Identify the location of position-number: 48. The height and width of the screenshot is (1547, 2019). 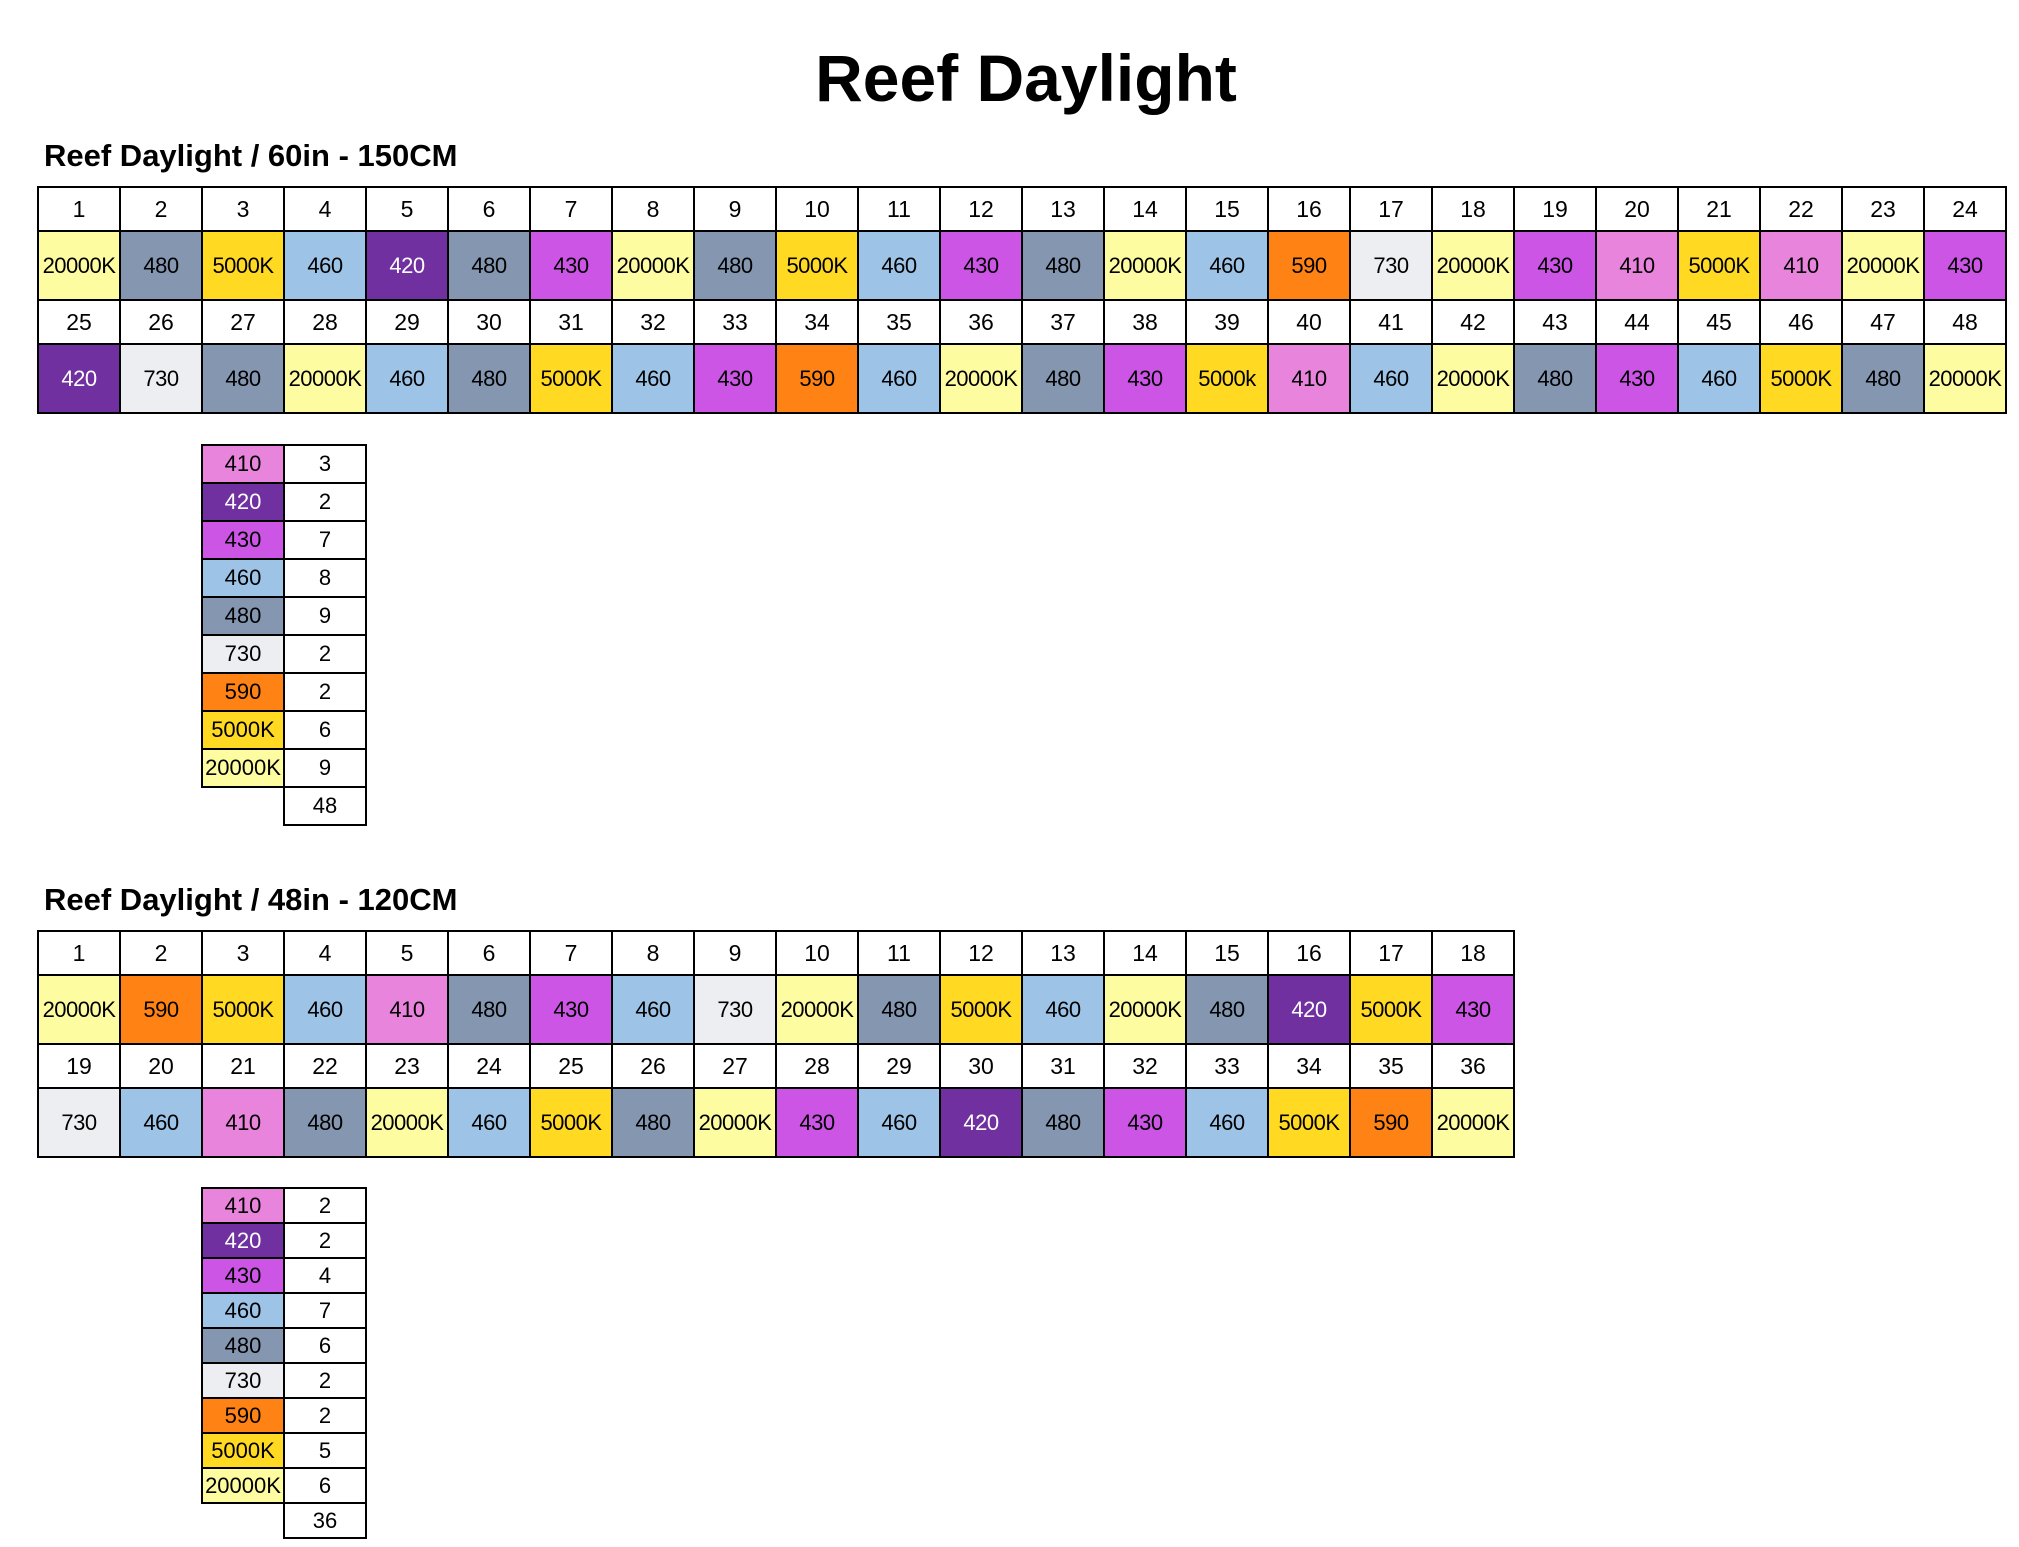
(1965, 322).